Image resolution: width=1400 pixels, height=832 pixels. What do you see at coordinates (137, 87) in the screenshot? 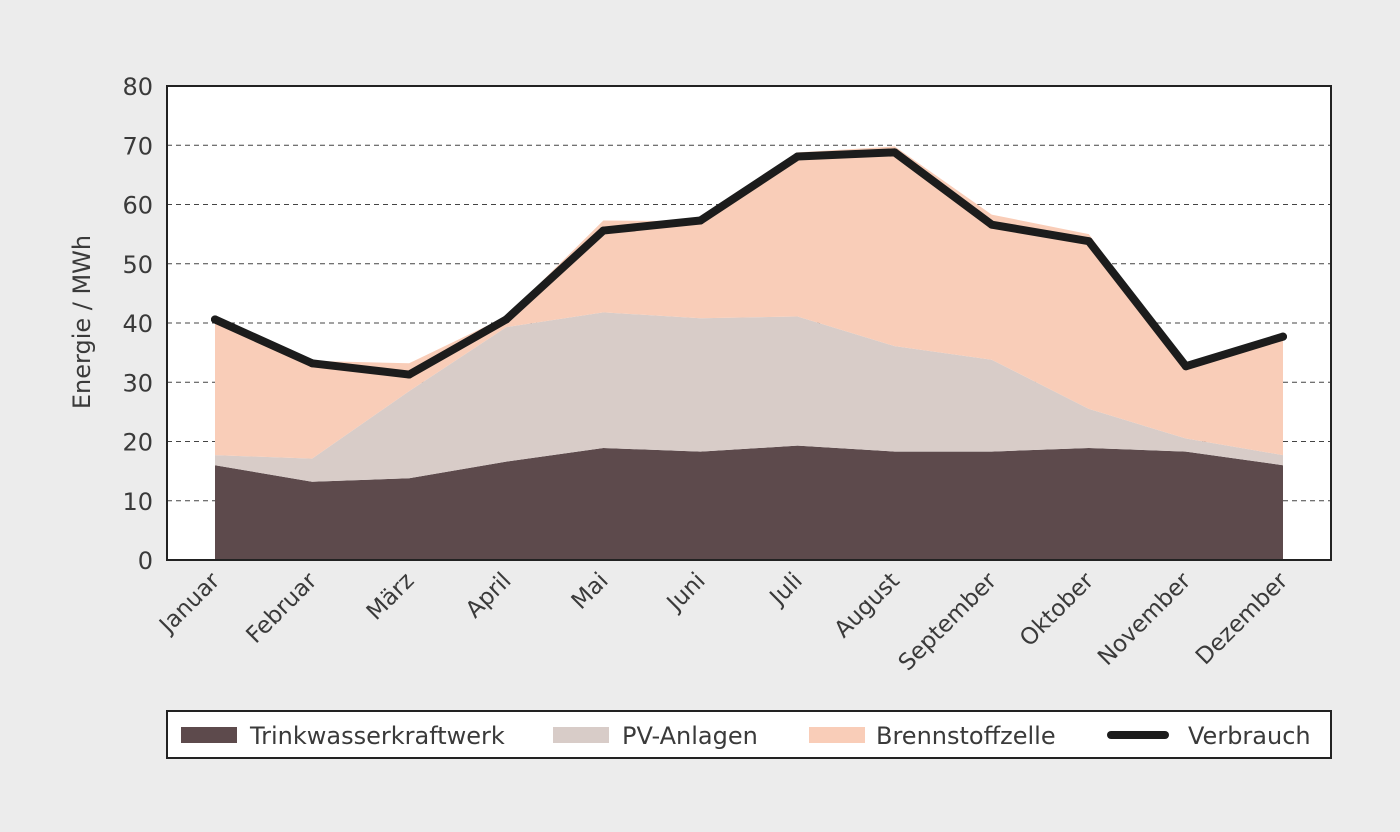
I see `y-tick-label: 80` at bounding box center [137, 87].